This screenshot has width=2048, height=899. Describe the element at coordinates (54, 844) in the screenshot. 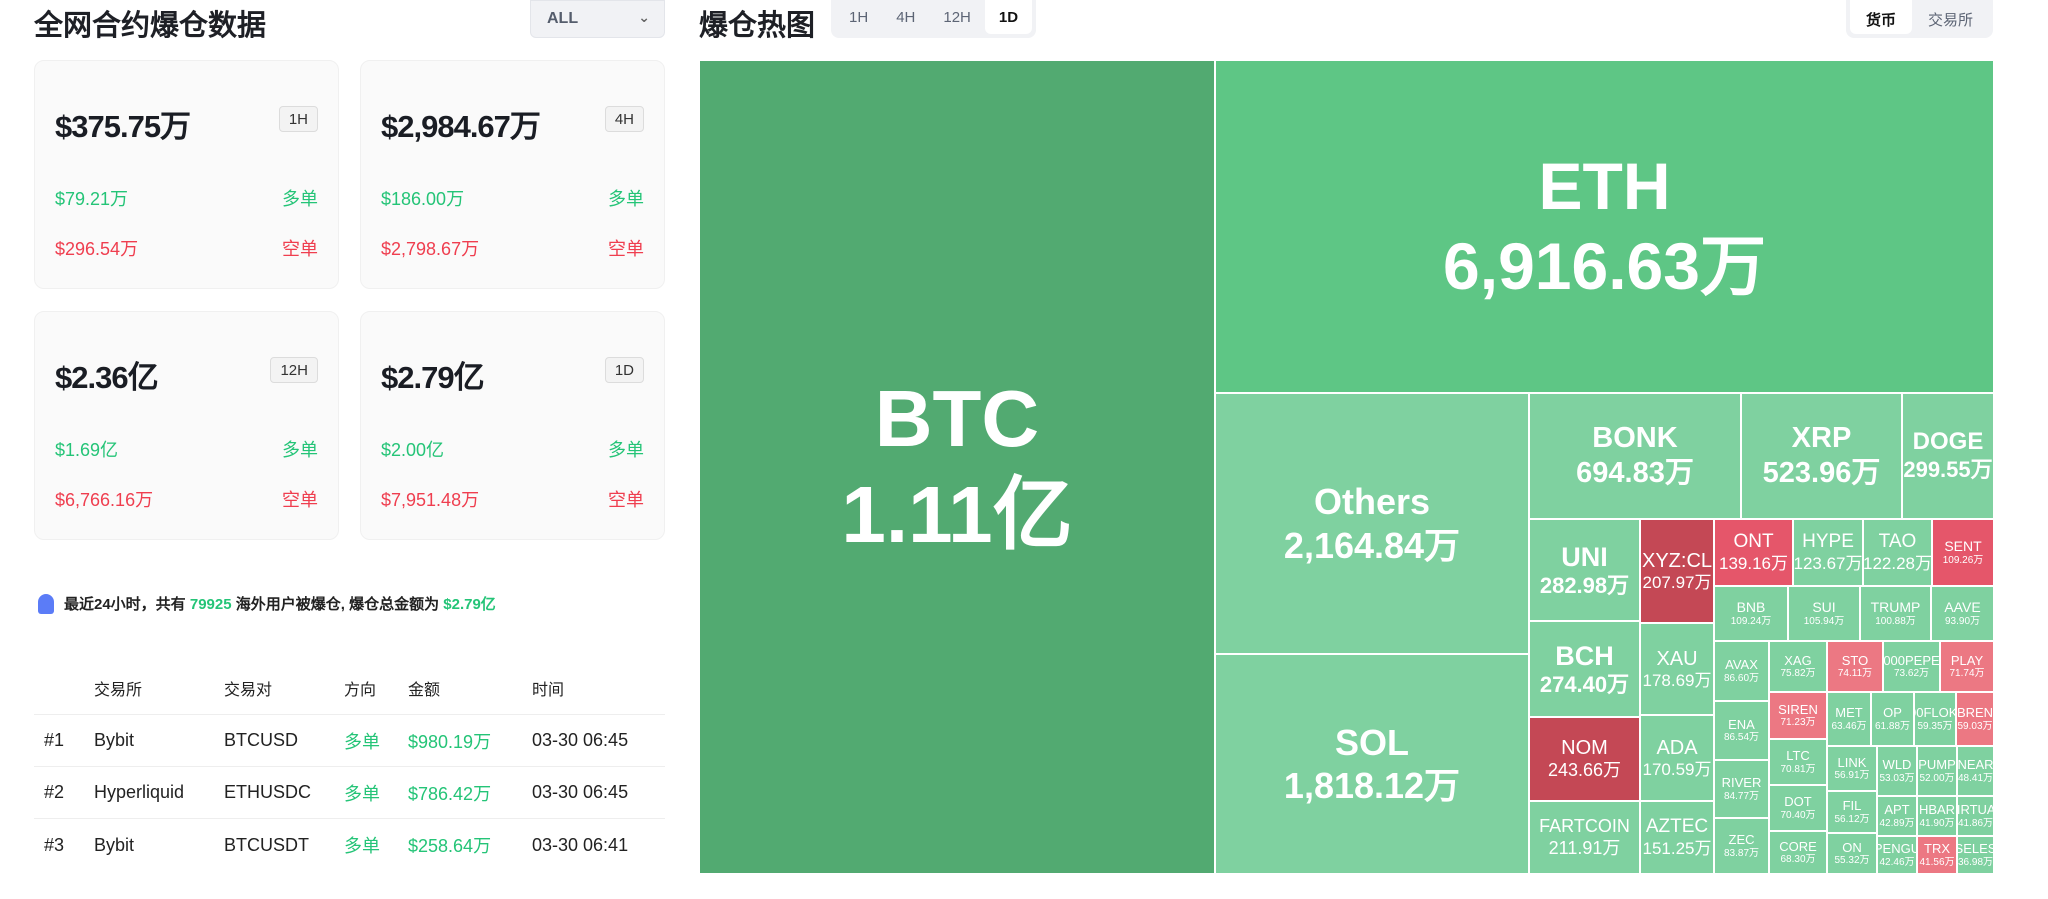

I see `cell: #3` at that location.